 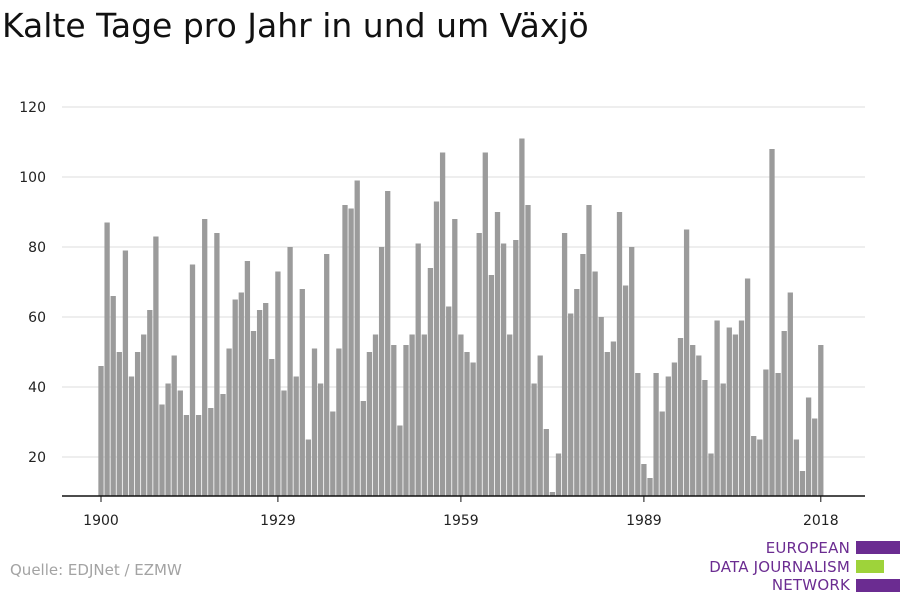 What do you see at coordinates (497, 354) in the screenshot?
I see `bar-1965` at bounding box center [497, 354].